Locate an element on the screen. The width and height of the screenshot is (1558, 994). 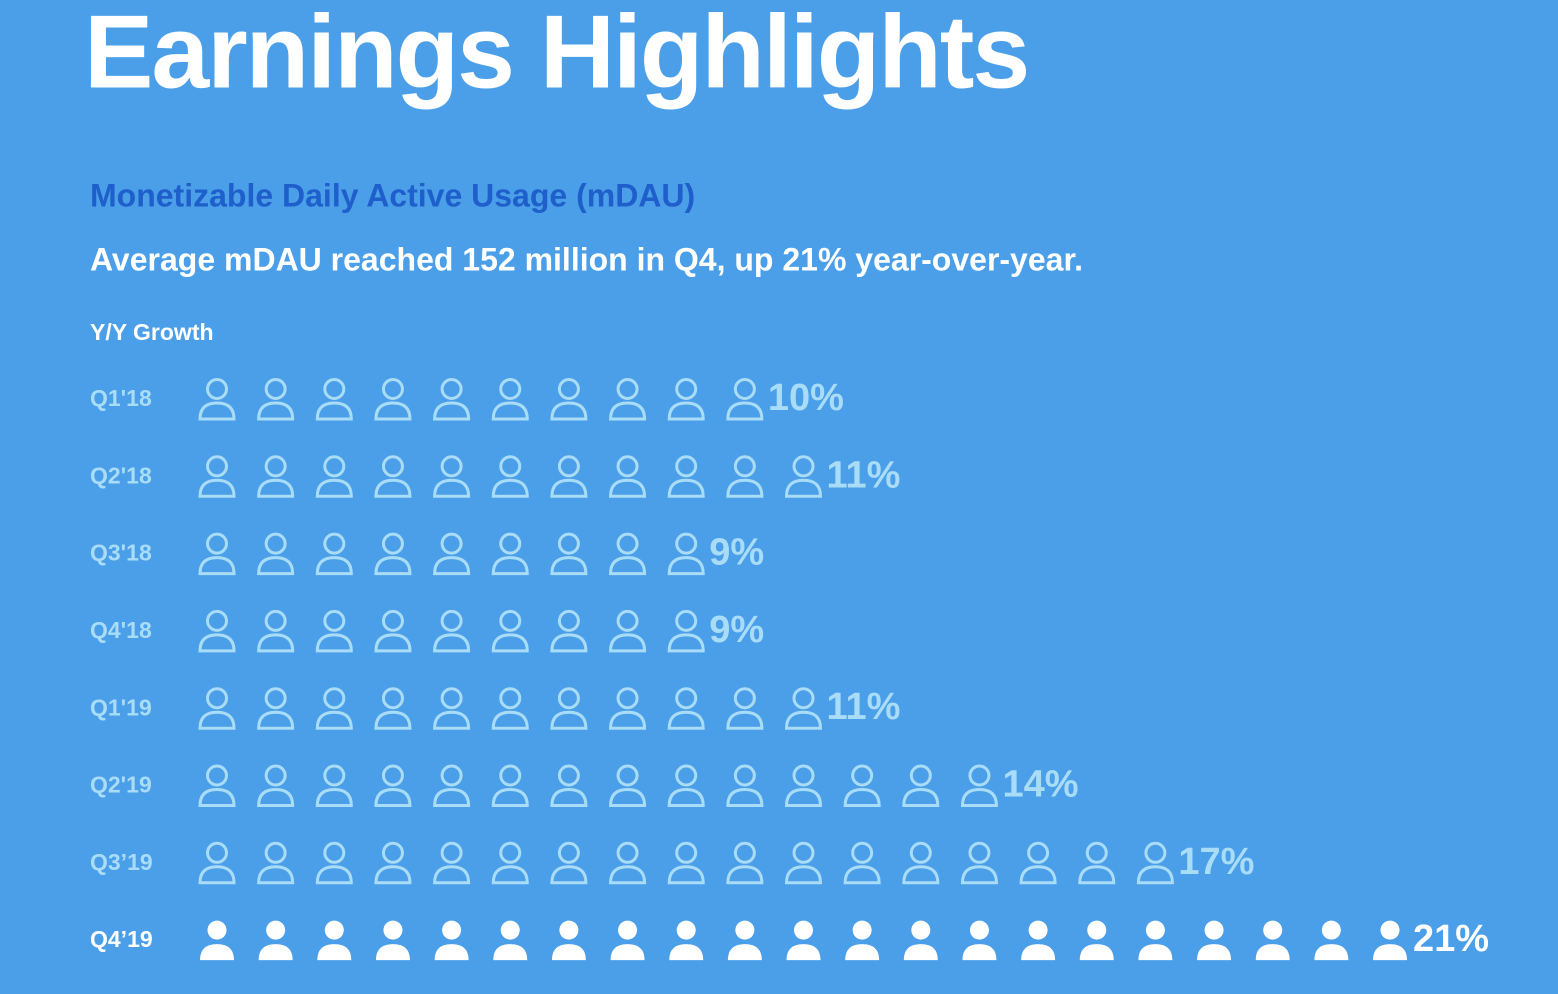
category-label: Q2'18 is located at coordinates (121, 475).